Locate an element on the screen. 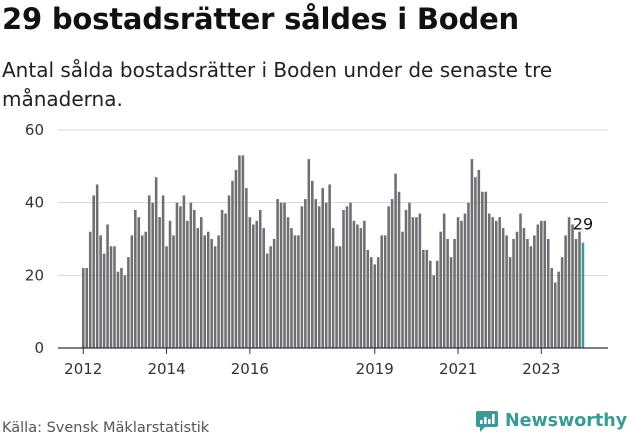 The image size is (631, 439). x-tick-label: 2019 is located at coordinates (375, 369).